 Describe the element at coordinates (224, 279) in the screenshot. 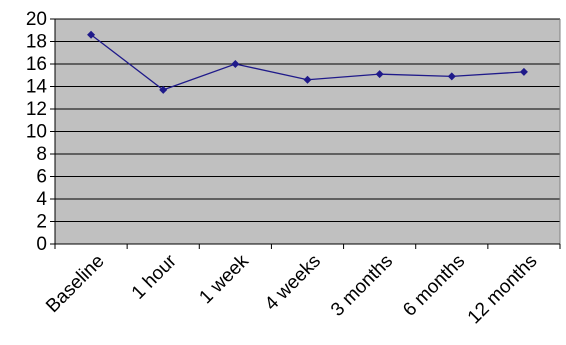

I see `x-category-label: 1 week` at that location.